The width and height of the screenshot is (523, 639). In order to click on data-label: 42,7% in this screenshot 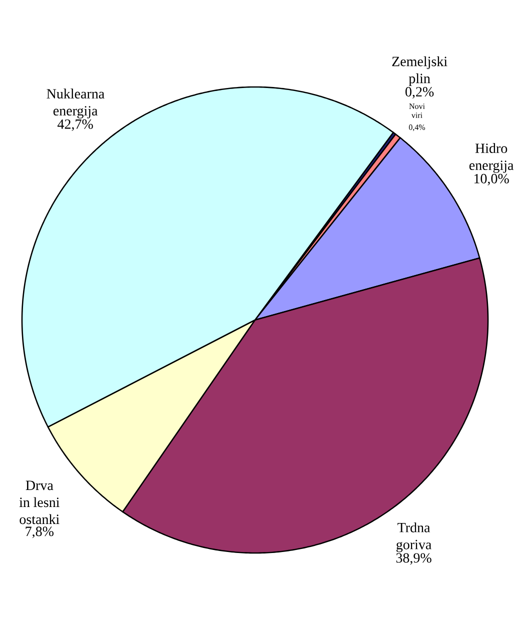, I will do `click(75, 125)`.